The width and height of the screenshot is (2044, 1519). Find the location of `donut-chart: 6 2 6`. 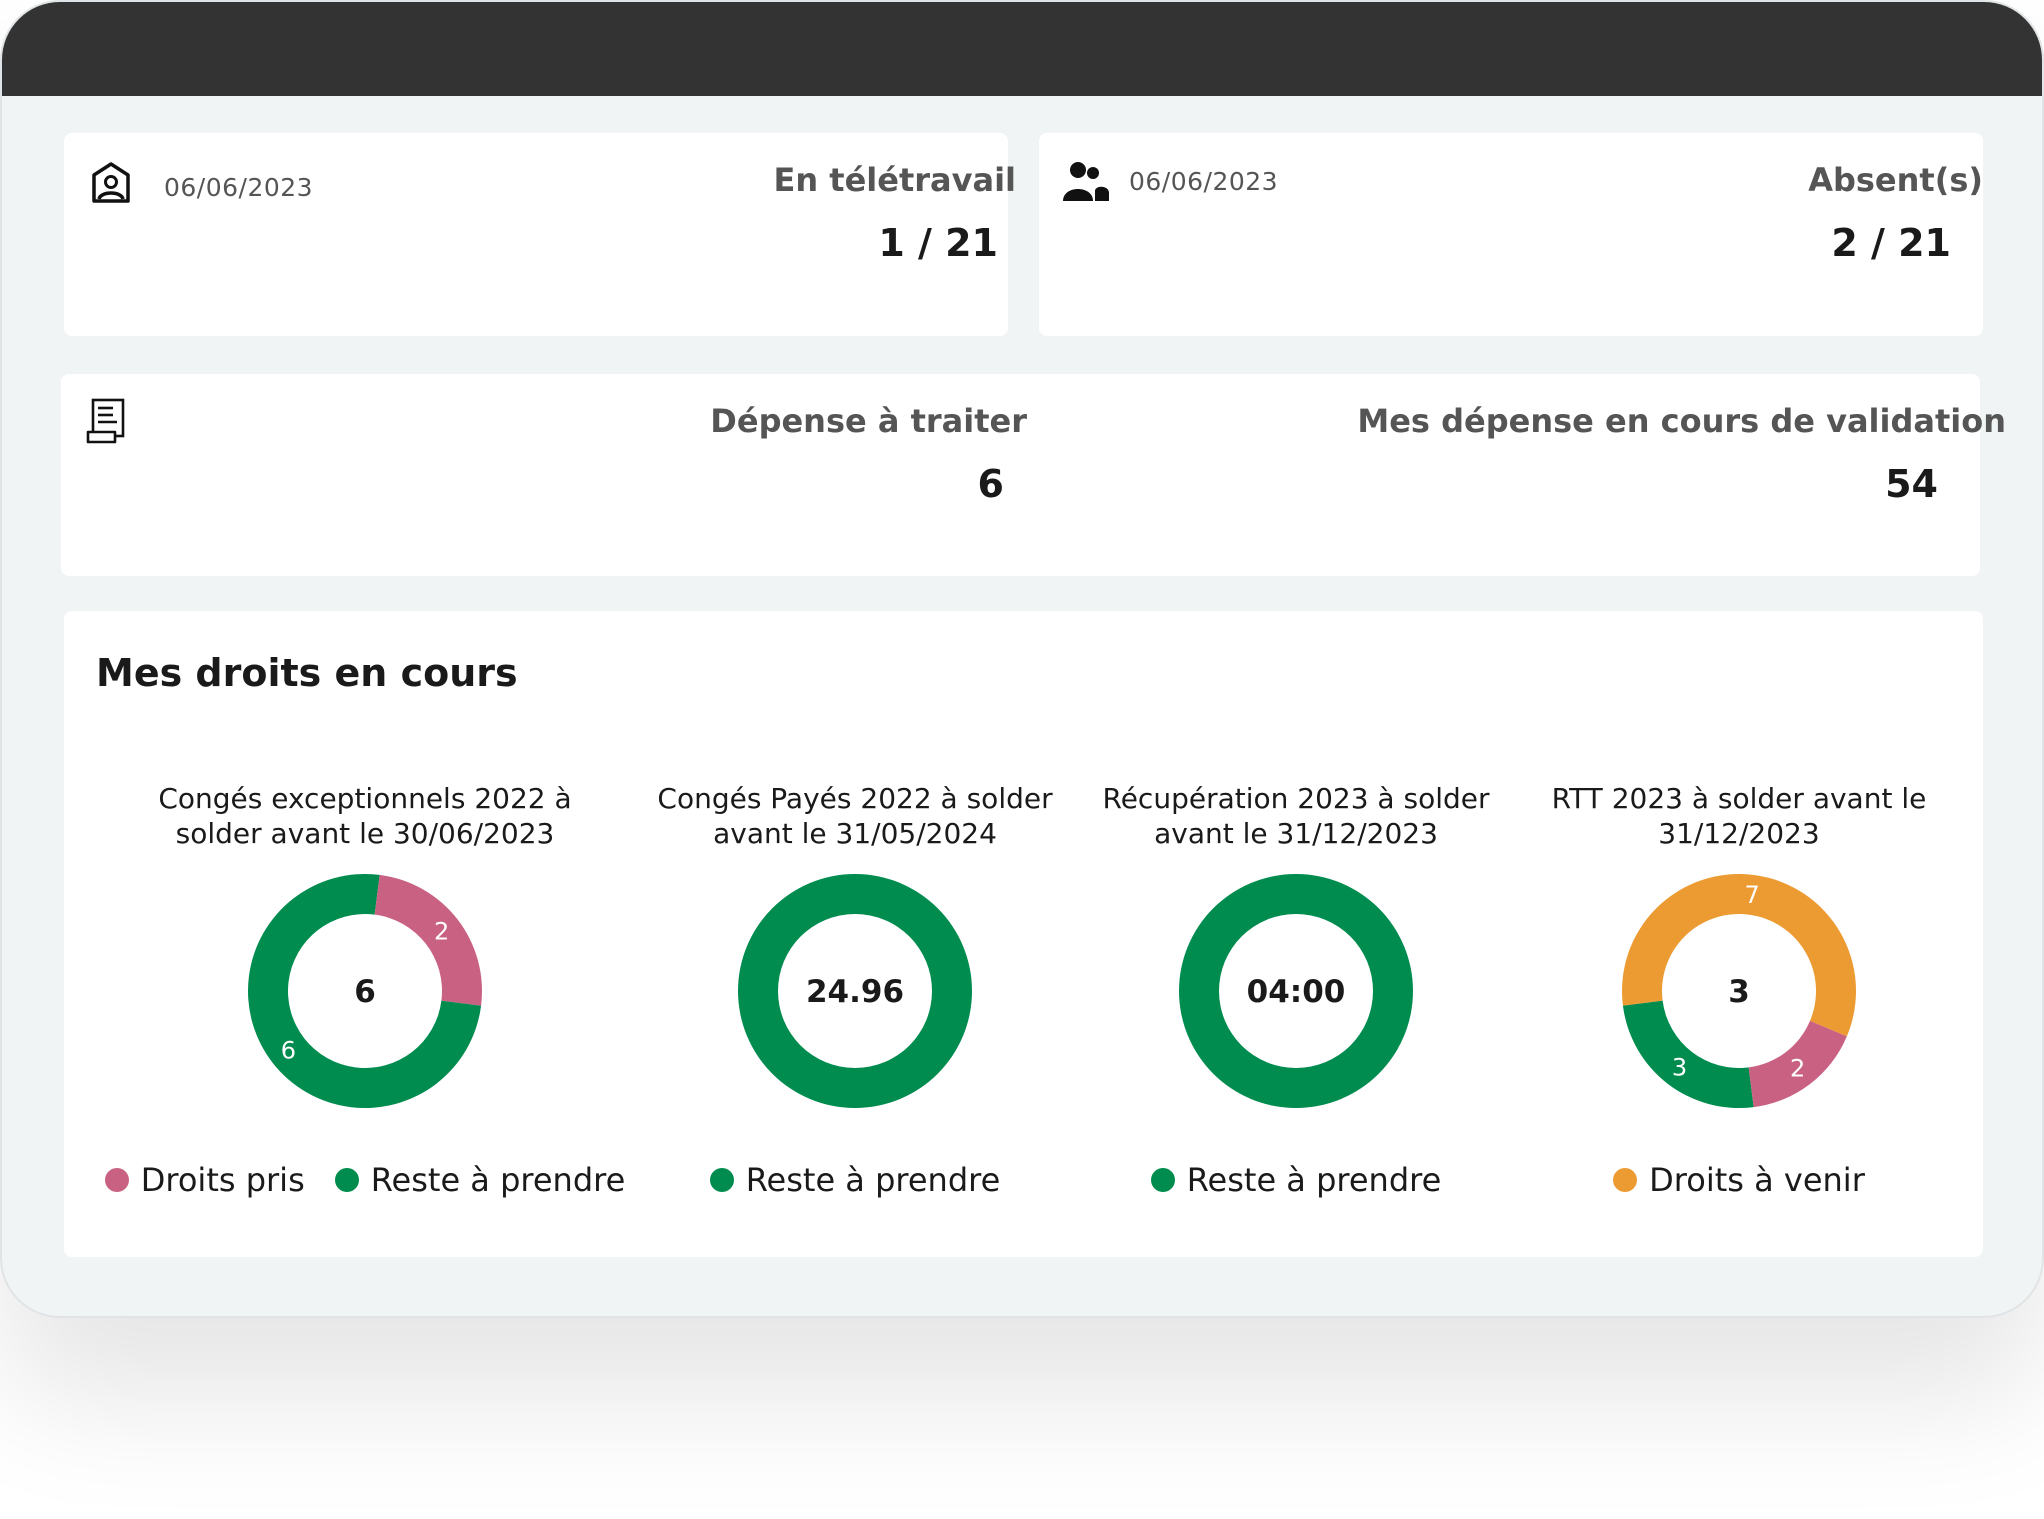

donut-chart: 6 2 6 is located at coordinates (365, 991).